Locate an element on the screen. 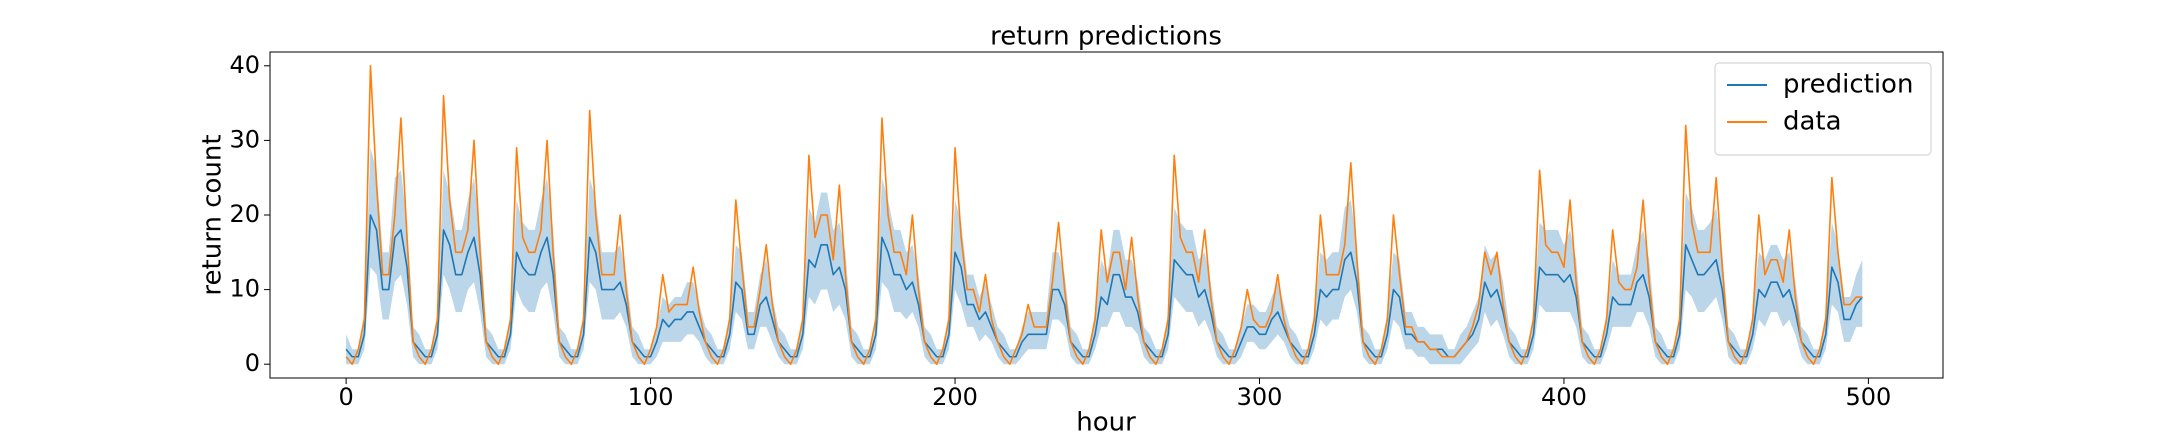 This screenshot has height=432, width=2160. y-tick-label: 20 is located at coordinates (244, 214).